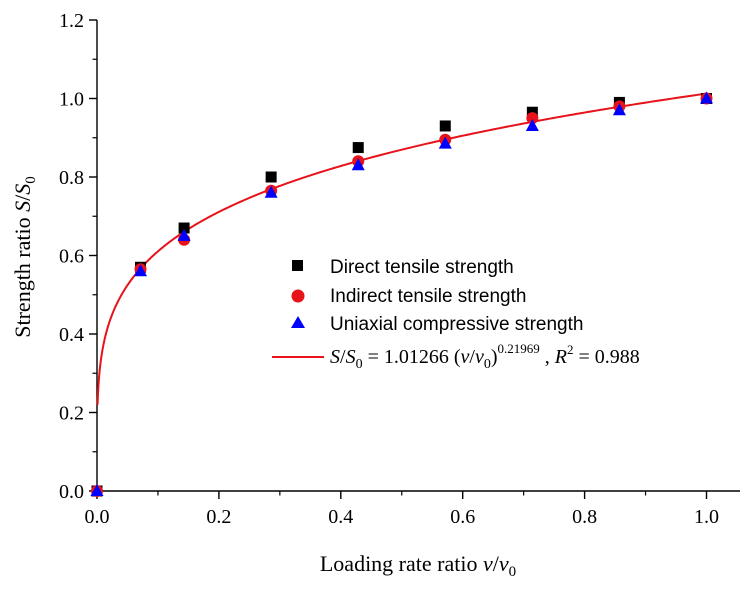  I want to click on y-tick-label: 1.0, so click(71, 100).